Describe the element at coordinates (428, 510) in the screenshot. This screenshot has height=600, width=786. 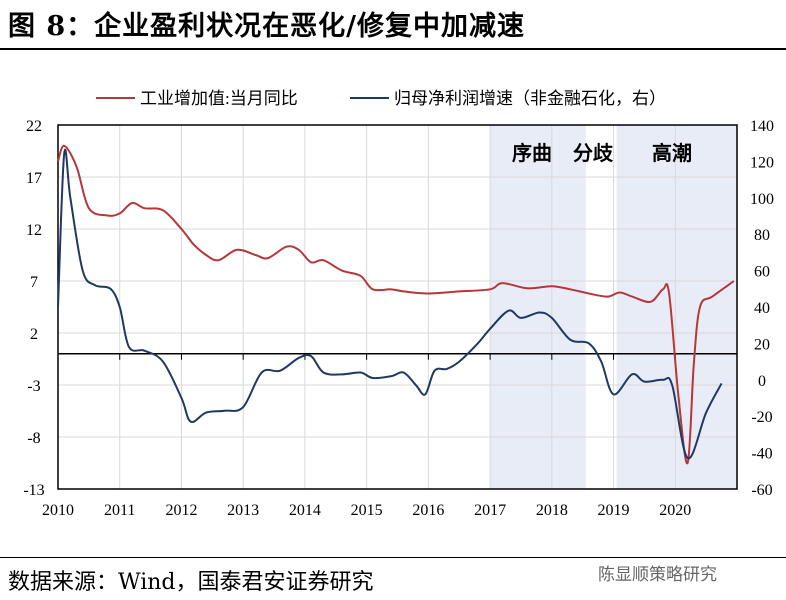
I see `x-tick-label: 2016` at that location.